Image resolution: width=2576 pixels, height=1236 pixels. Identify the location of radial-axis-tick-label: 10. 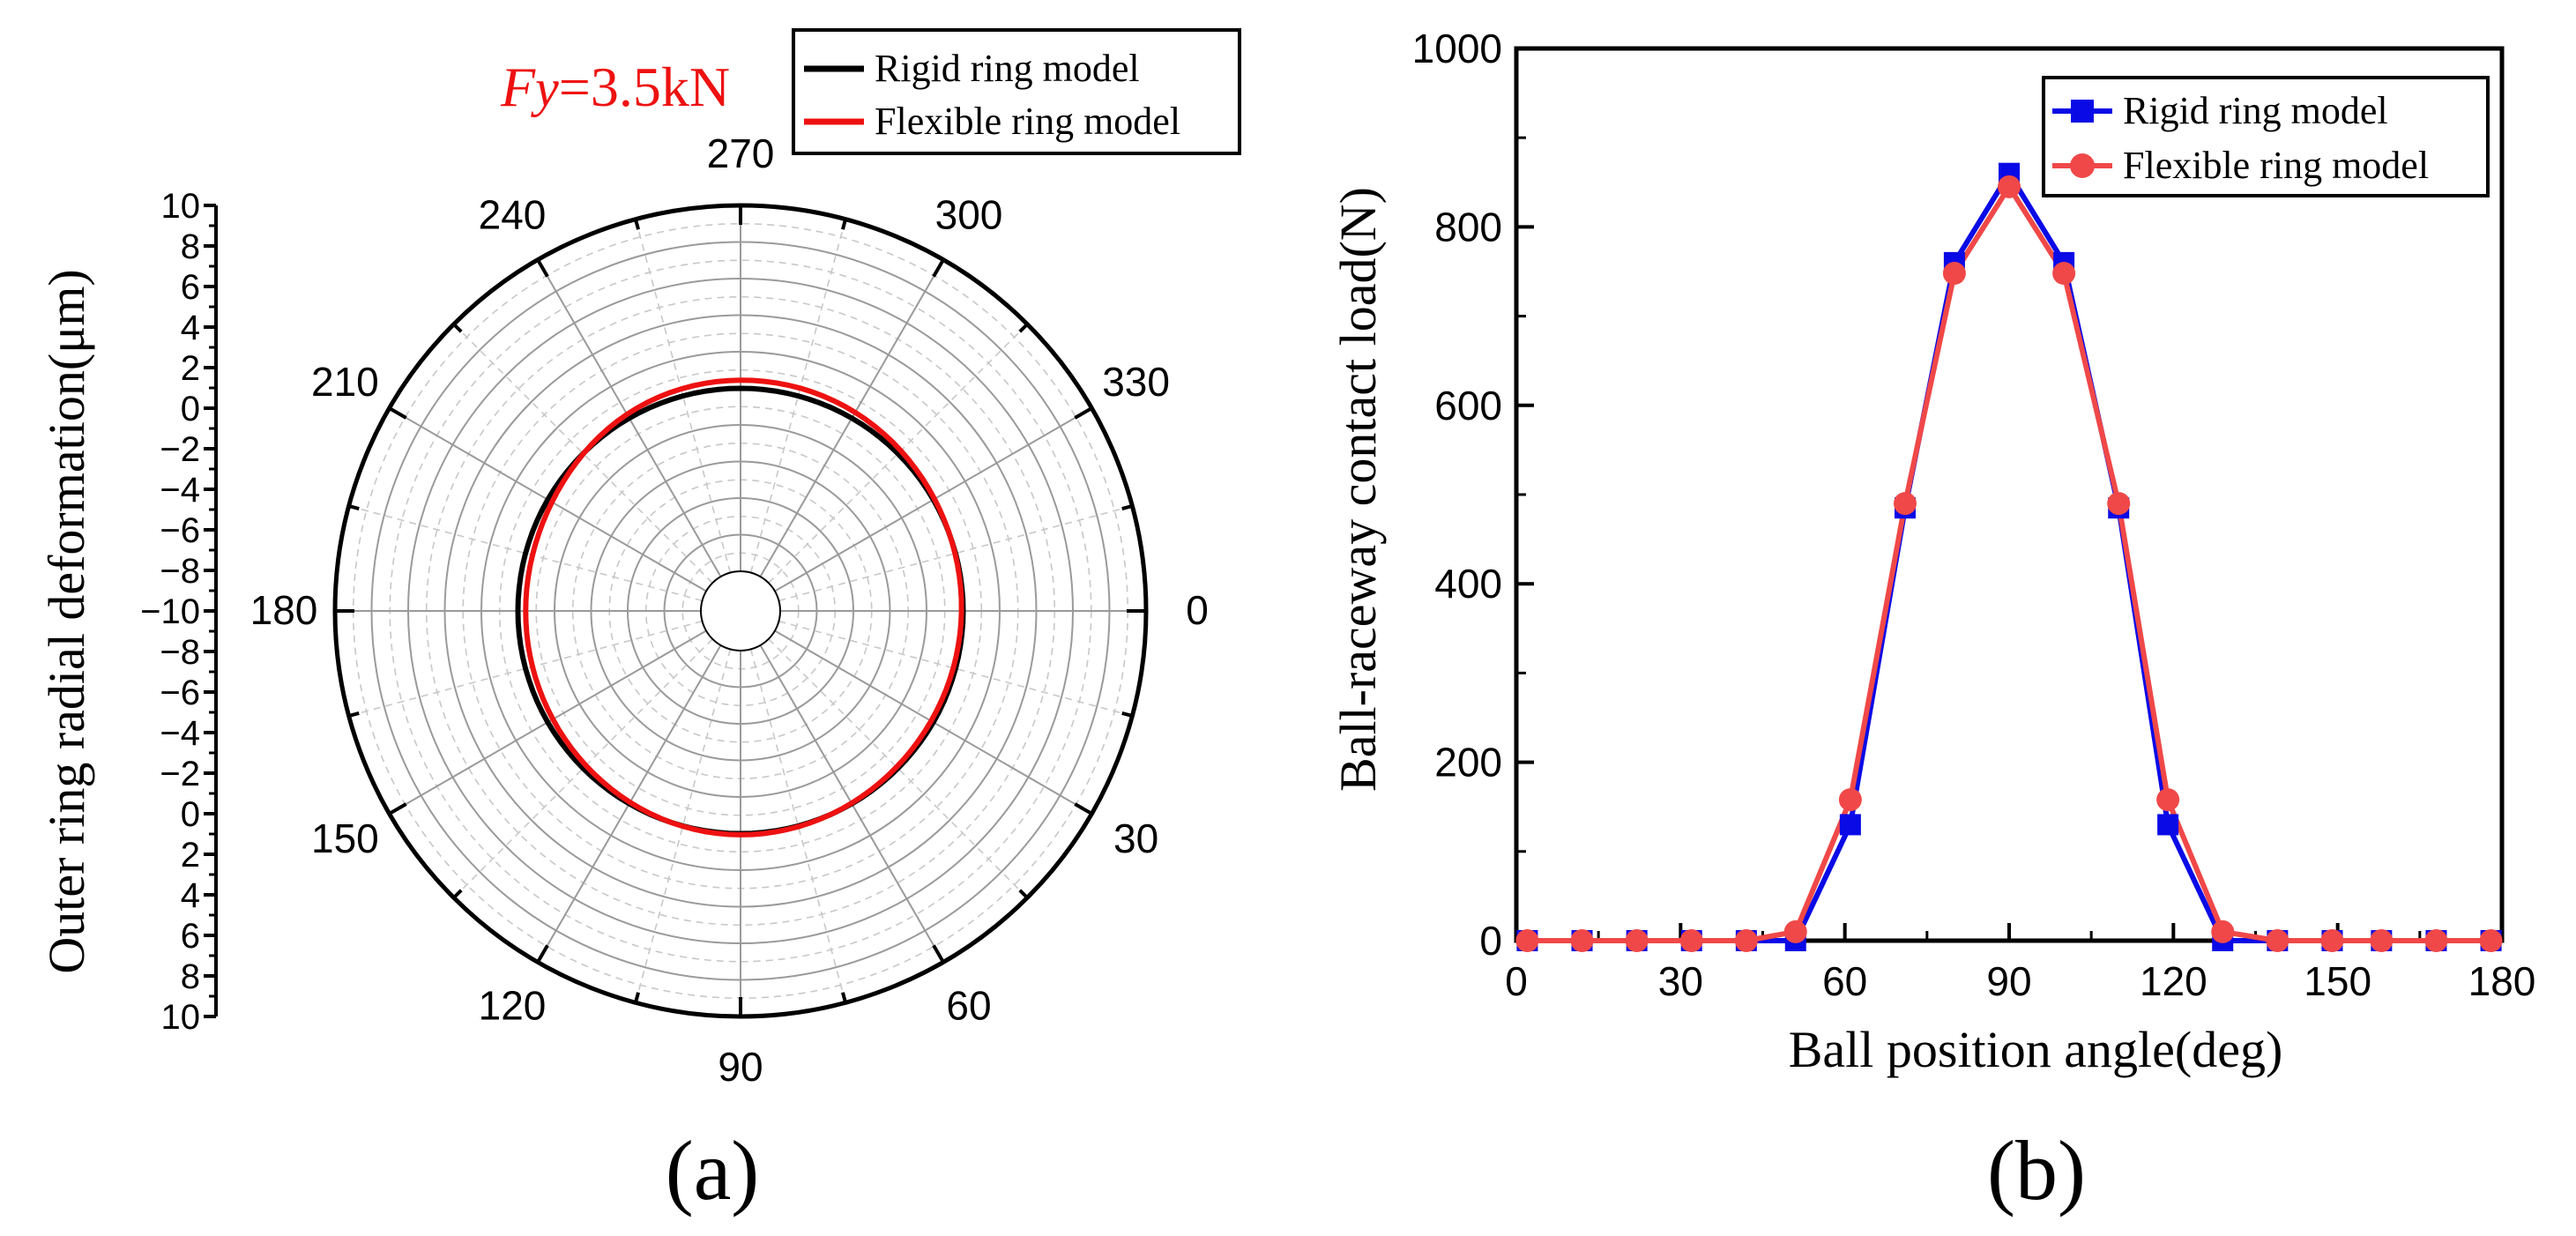
(181, 206).